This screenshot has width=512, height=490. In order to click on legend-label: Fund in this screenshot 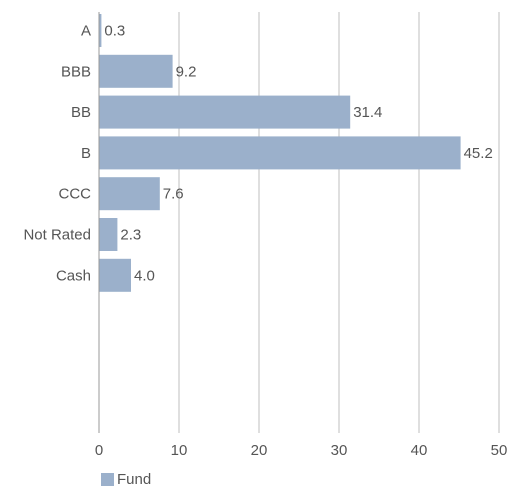, I will do `click(134, 479)`.